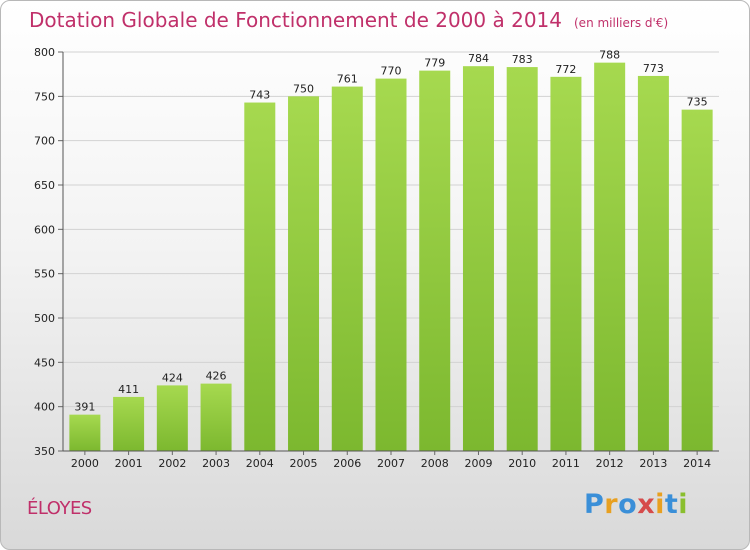  What do you see at coordinates (172, 418) in the screenshot?
I see `bar-2002` at bounding box center [172, 418].